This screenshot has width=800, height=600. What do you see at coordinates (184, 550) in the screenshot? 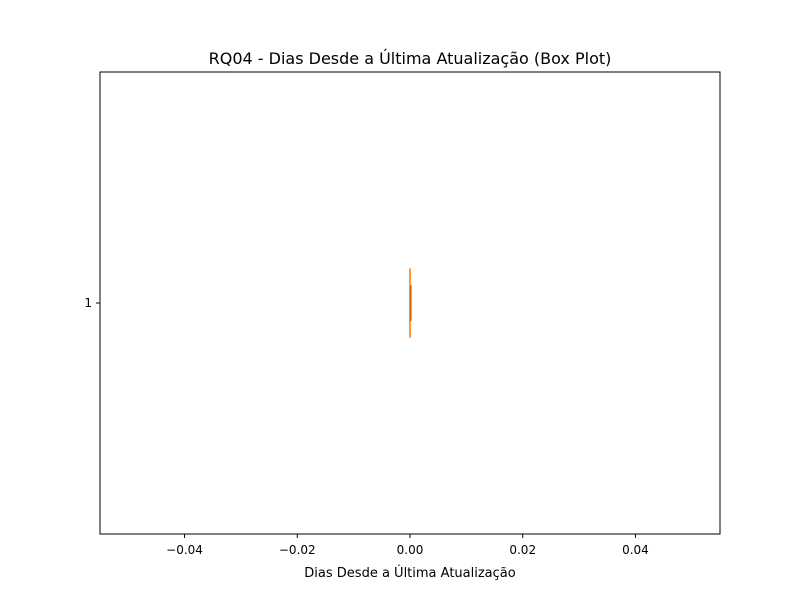
I see `x-tick-label: −0.04` at bounding box center [184, 550].